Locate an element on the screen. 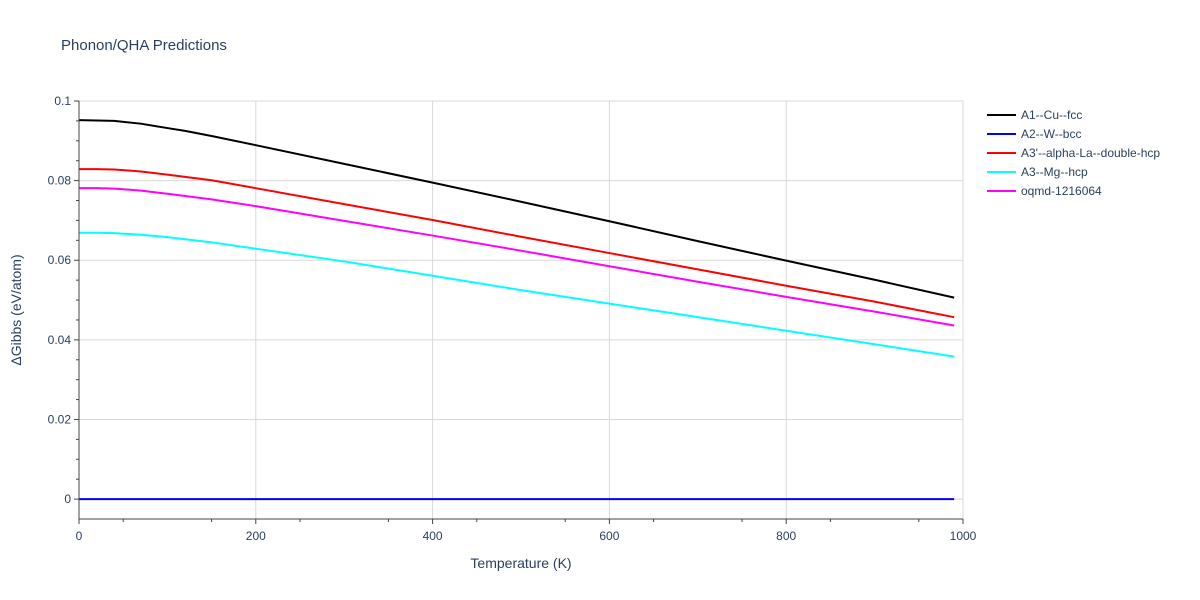 The width and height of the screenshot is (1200, 600). y-tick-label: 0.1 is located at coordinates (62, 101).